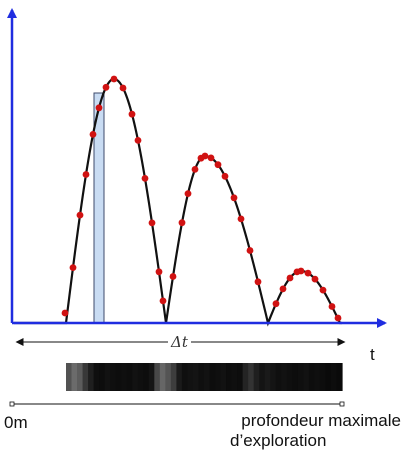  Describe the element at coordinates (16, 422) in the screenshot. I see `depth-start-label: 0m` at that location.